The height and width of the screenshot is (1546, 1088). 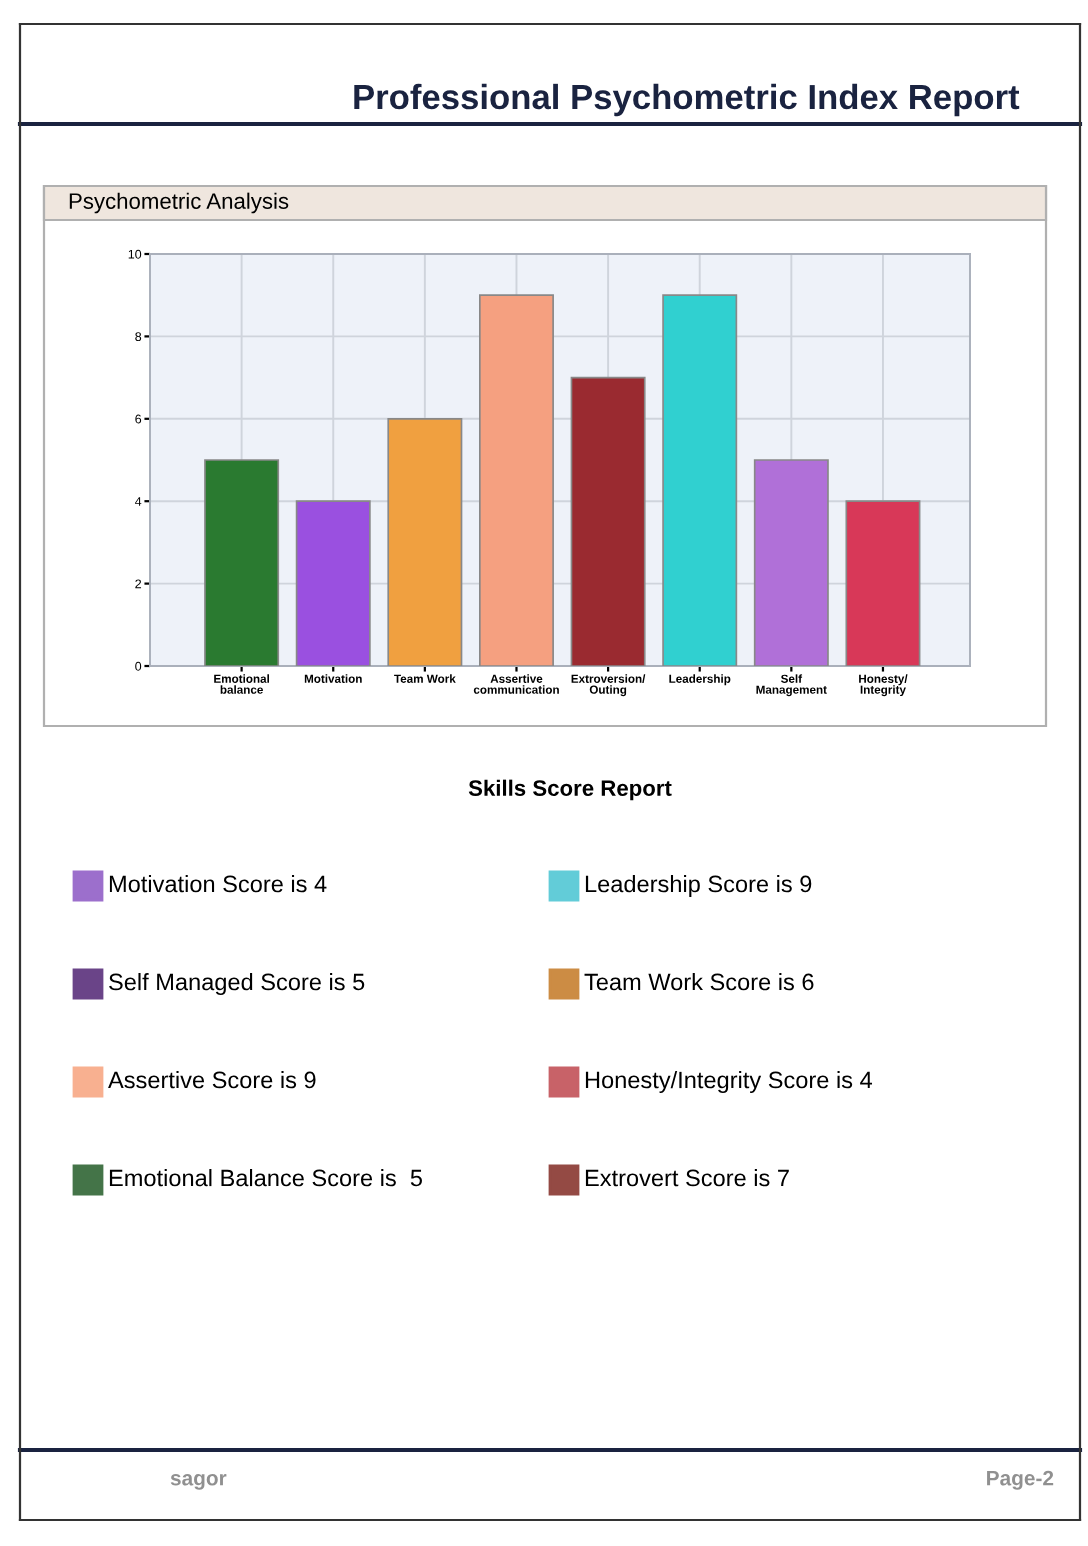 What do you see at coordinates (687, 1177) in the screenshot?
I see `text: Extrovert Score is 7` at bounding box center [687, 1177].